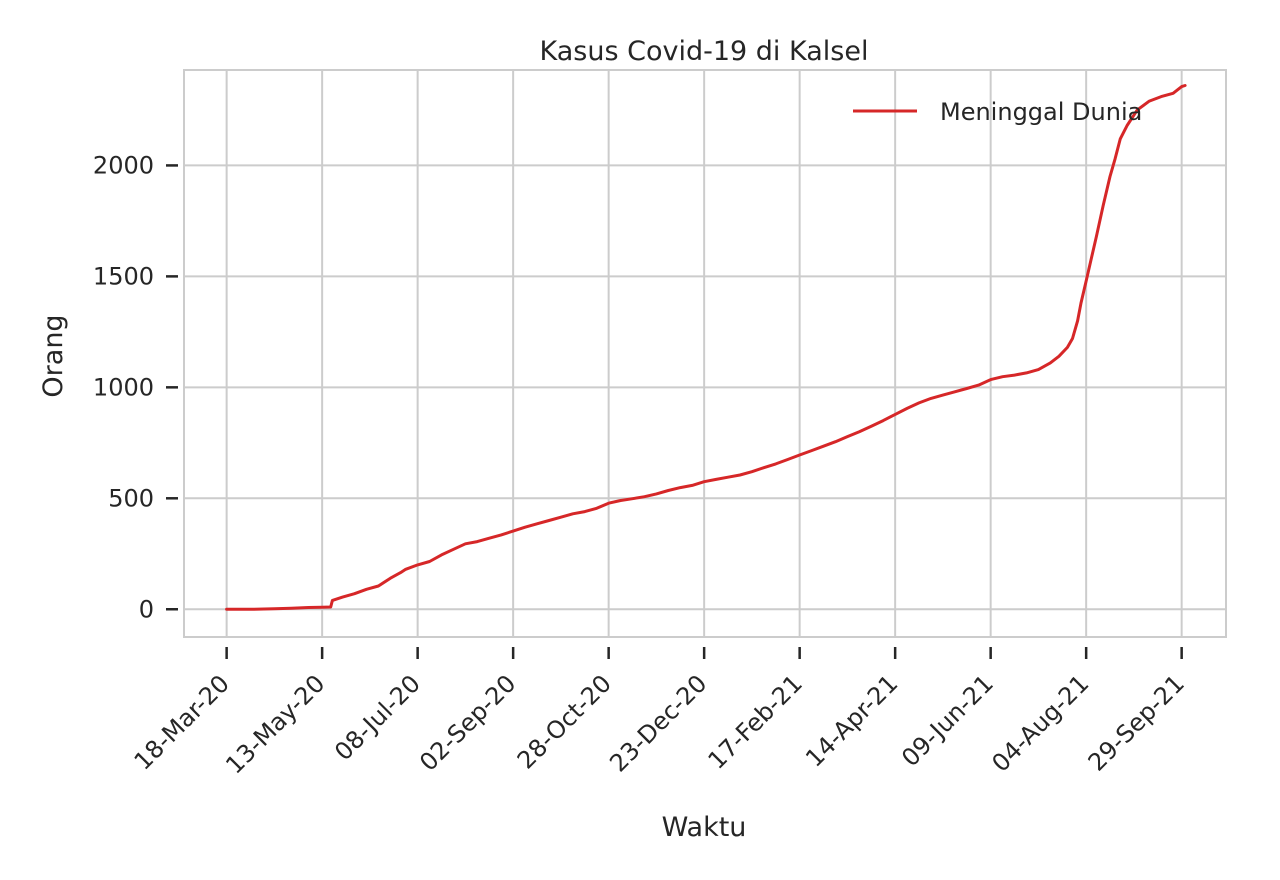 The height and width of the screenshot is (880, 1280). Describe the element at coordinates (1041, 112) in the screenshot. I see `legend-label: Meninggal Dunia` at that location.